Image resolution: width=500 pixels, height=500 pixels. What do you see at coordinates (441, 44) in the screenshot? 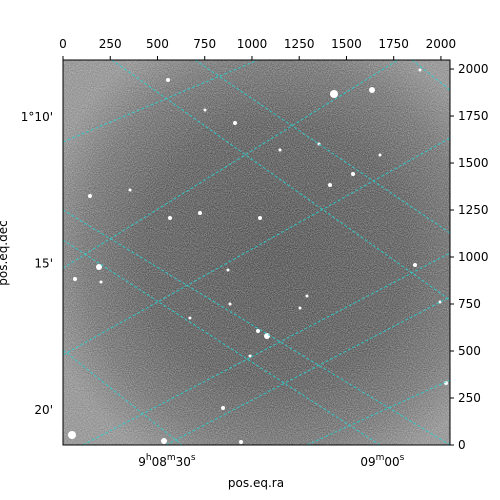
I see `top-tick-label: 2000` at bounding box center [441, 44].